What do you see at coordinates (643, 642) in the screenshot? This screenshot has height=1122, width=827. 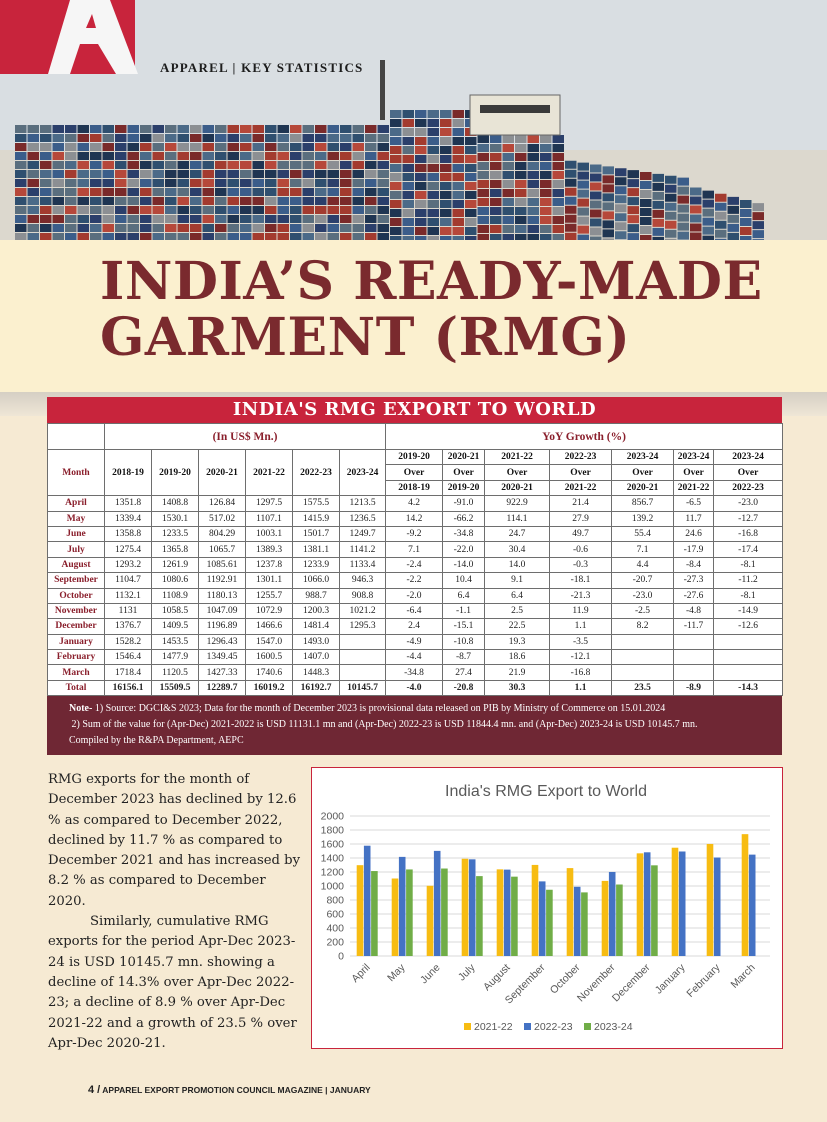 I see `table-cell` at bounding box center [643, 642].